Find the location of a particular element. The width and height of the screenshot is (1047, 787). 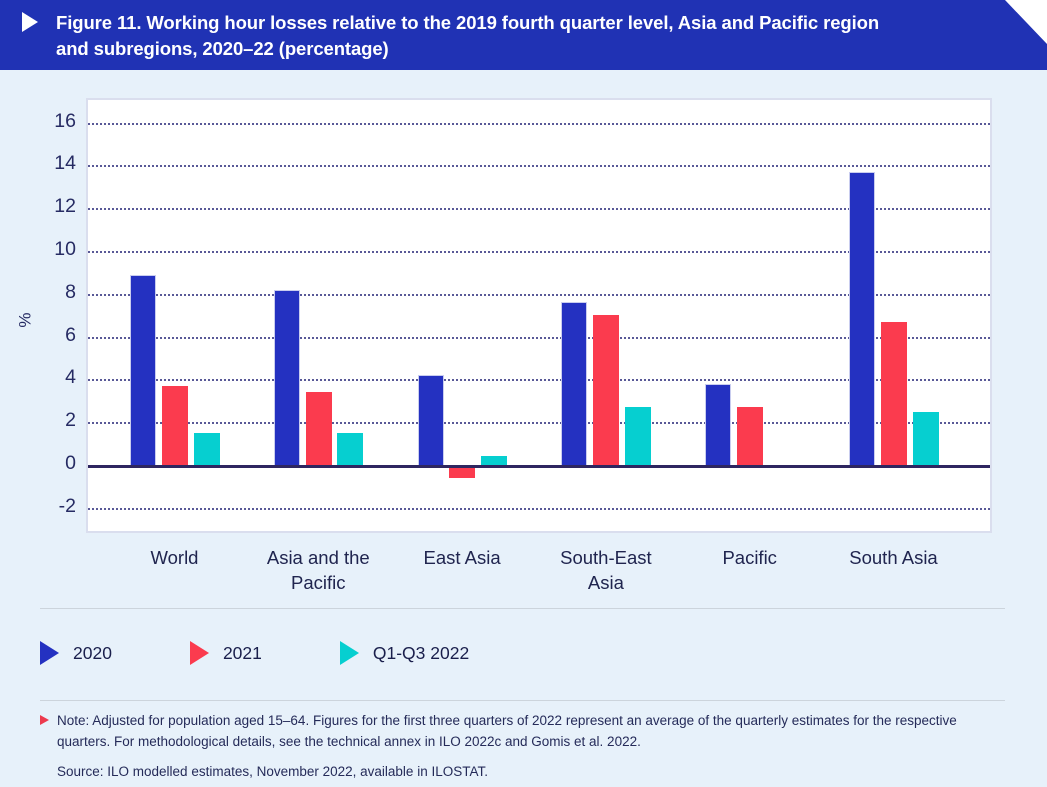

y-tick-label-12: 12 is located at coordinates (65, 206).